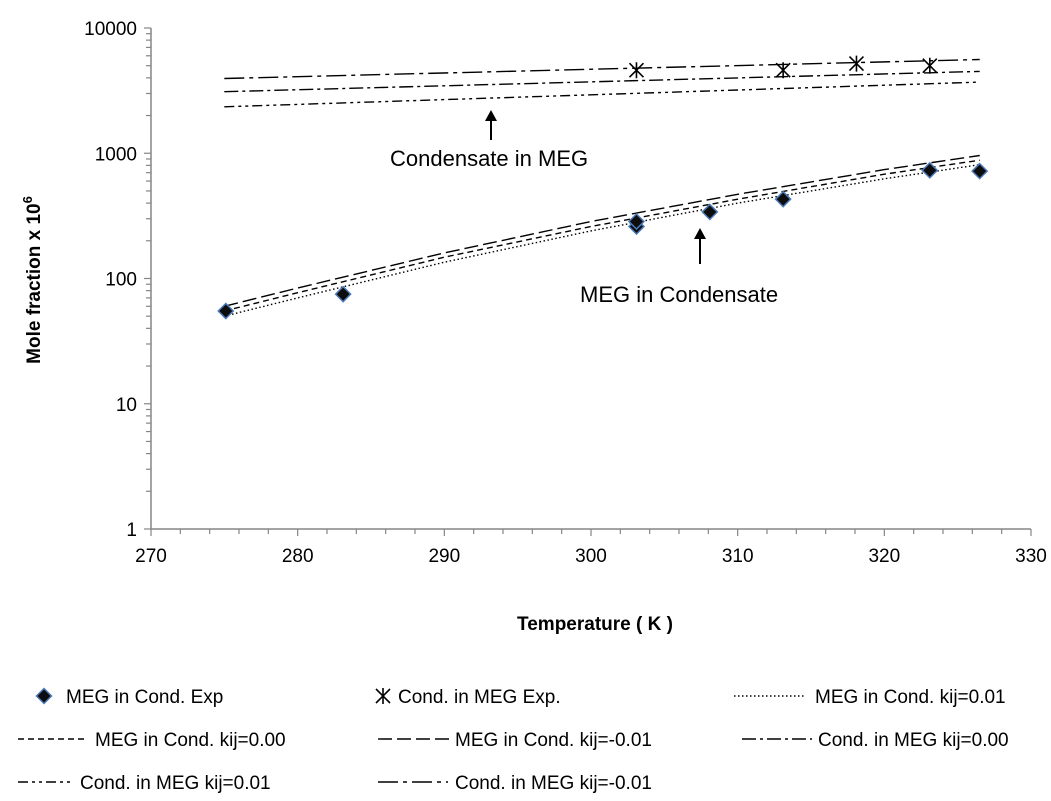 Image resolution: width=1051 pixels, height=801 pixels. Describe the element at coordinates (126, 405) in the screenshot. I see `y-tick-label: 10` at that location.